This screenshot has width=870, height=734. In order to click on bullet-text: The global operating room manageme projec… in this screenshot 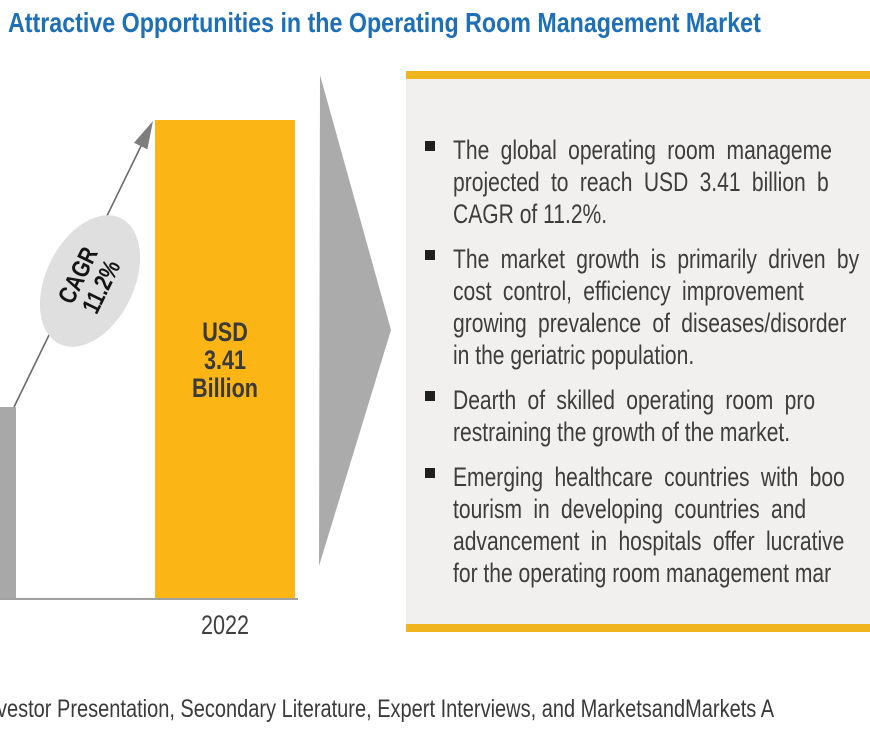, I will do `click(661, 182)`.